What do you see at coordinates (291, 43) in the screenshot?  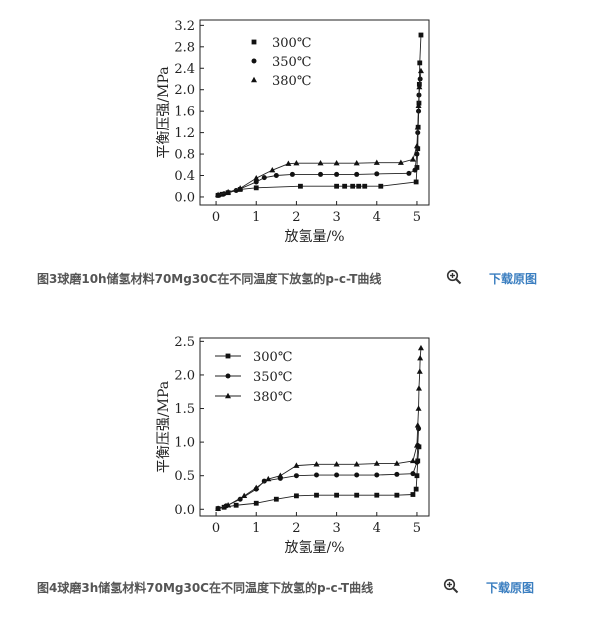 I see `legend-label: 300℃` at bounding box center [291, 43].